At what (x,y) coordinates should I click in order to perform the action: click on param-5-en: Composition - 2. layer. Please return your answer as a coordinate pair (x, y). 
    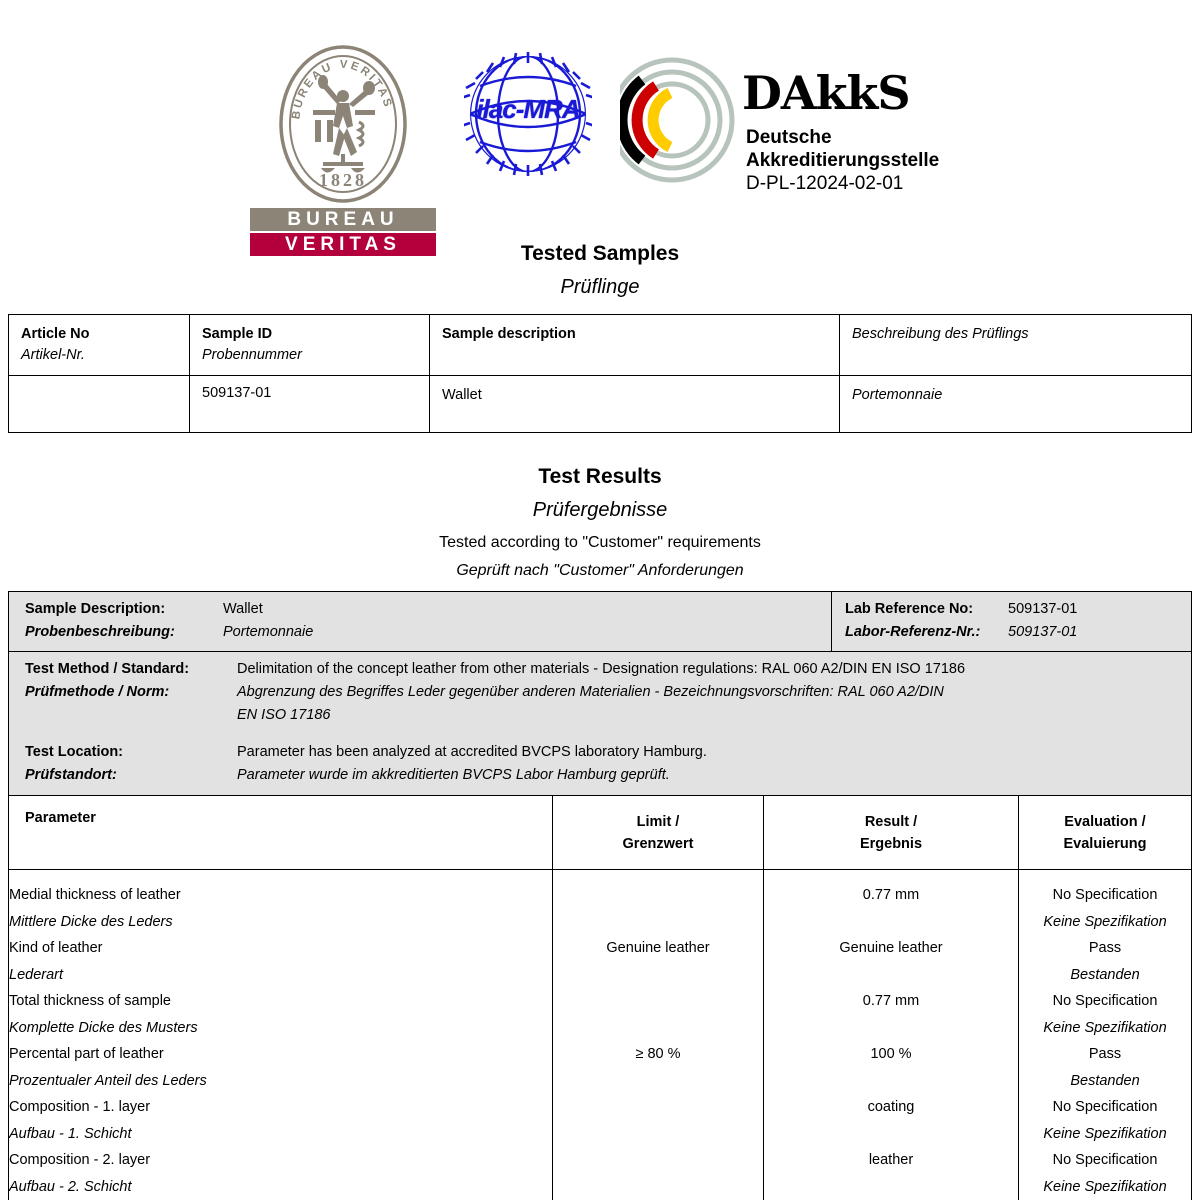
    Looking at the image, I should click on (80, 1160).